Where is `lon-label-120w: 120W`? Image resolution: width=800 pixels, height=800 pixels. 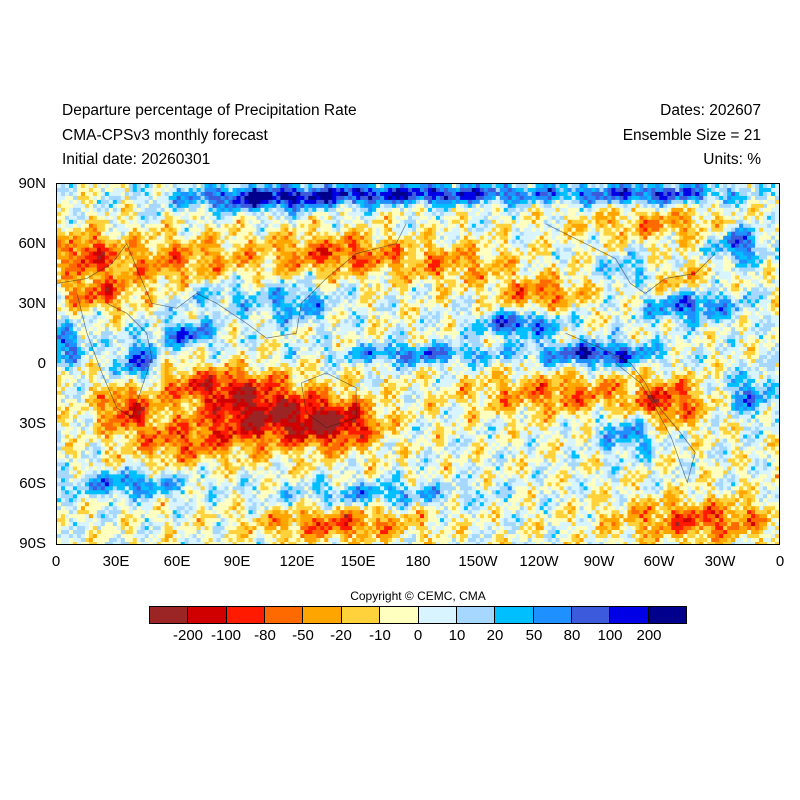
lon-label-120w: 120W is located at coordinates (539, 561).